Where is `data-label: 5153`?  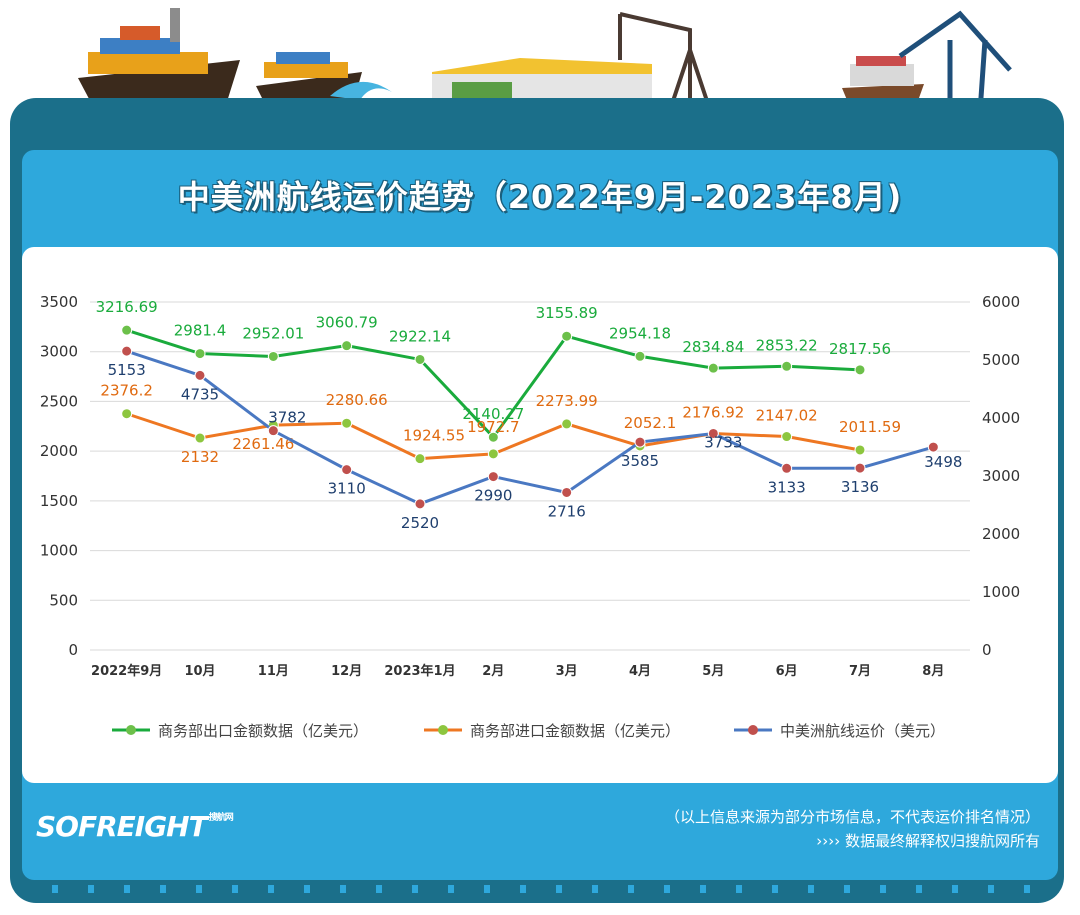
data-label: 5153 is located at coordinates (127, 370).